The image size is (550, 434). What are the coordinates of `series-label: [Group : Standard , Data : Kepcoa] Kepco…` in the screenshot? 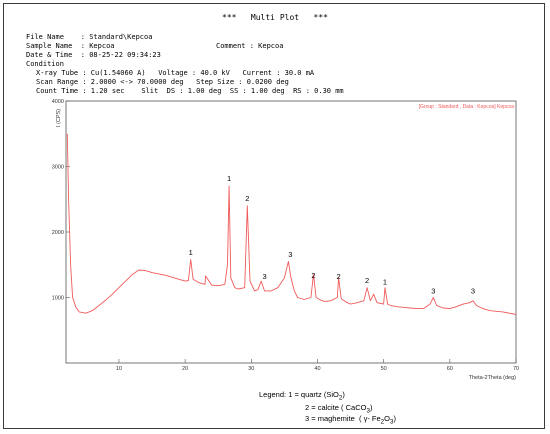 It's located at (467, 107).